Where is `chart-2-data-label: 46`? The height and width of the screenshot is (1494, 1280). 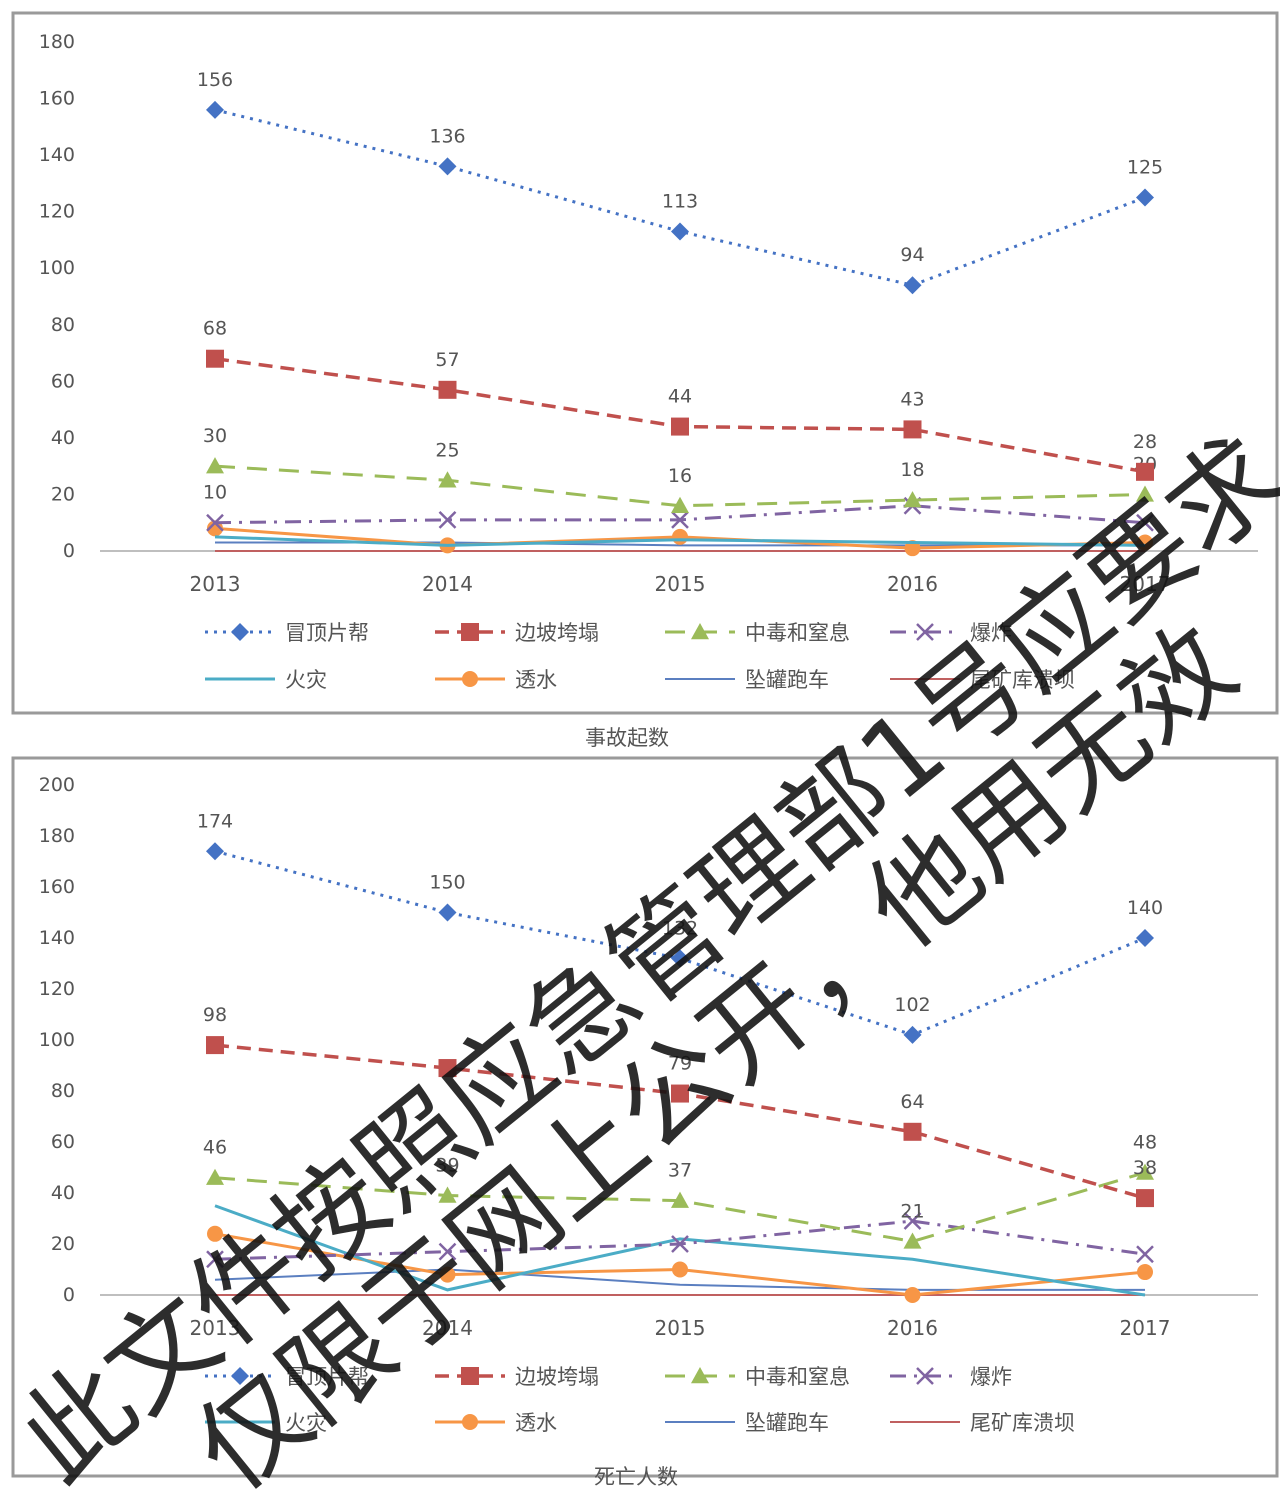 chart-2-data-label: 46 is located at coordinates (215, 1148).